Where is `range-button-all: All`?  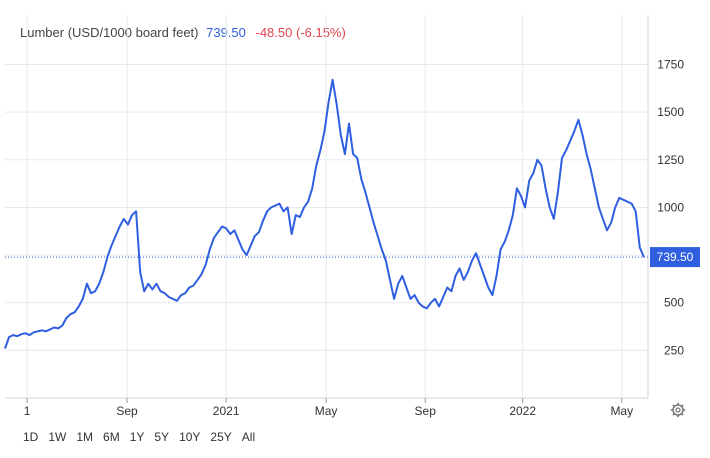
range-button-all: All is located at coordinates (248, 437).